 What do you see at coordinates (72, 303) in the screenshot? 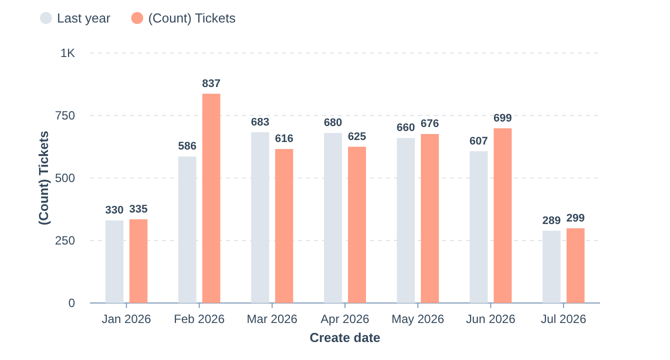
I see `y-tick-label: 0` at bounding box center [72, 303].